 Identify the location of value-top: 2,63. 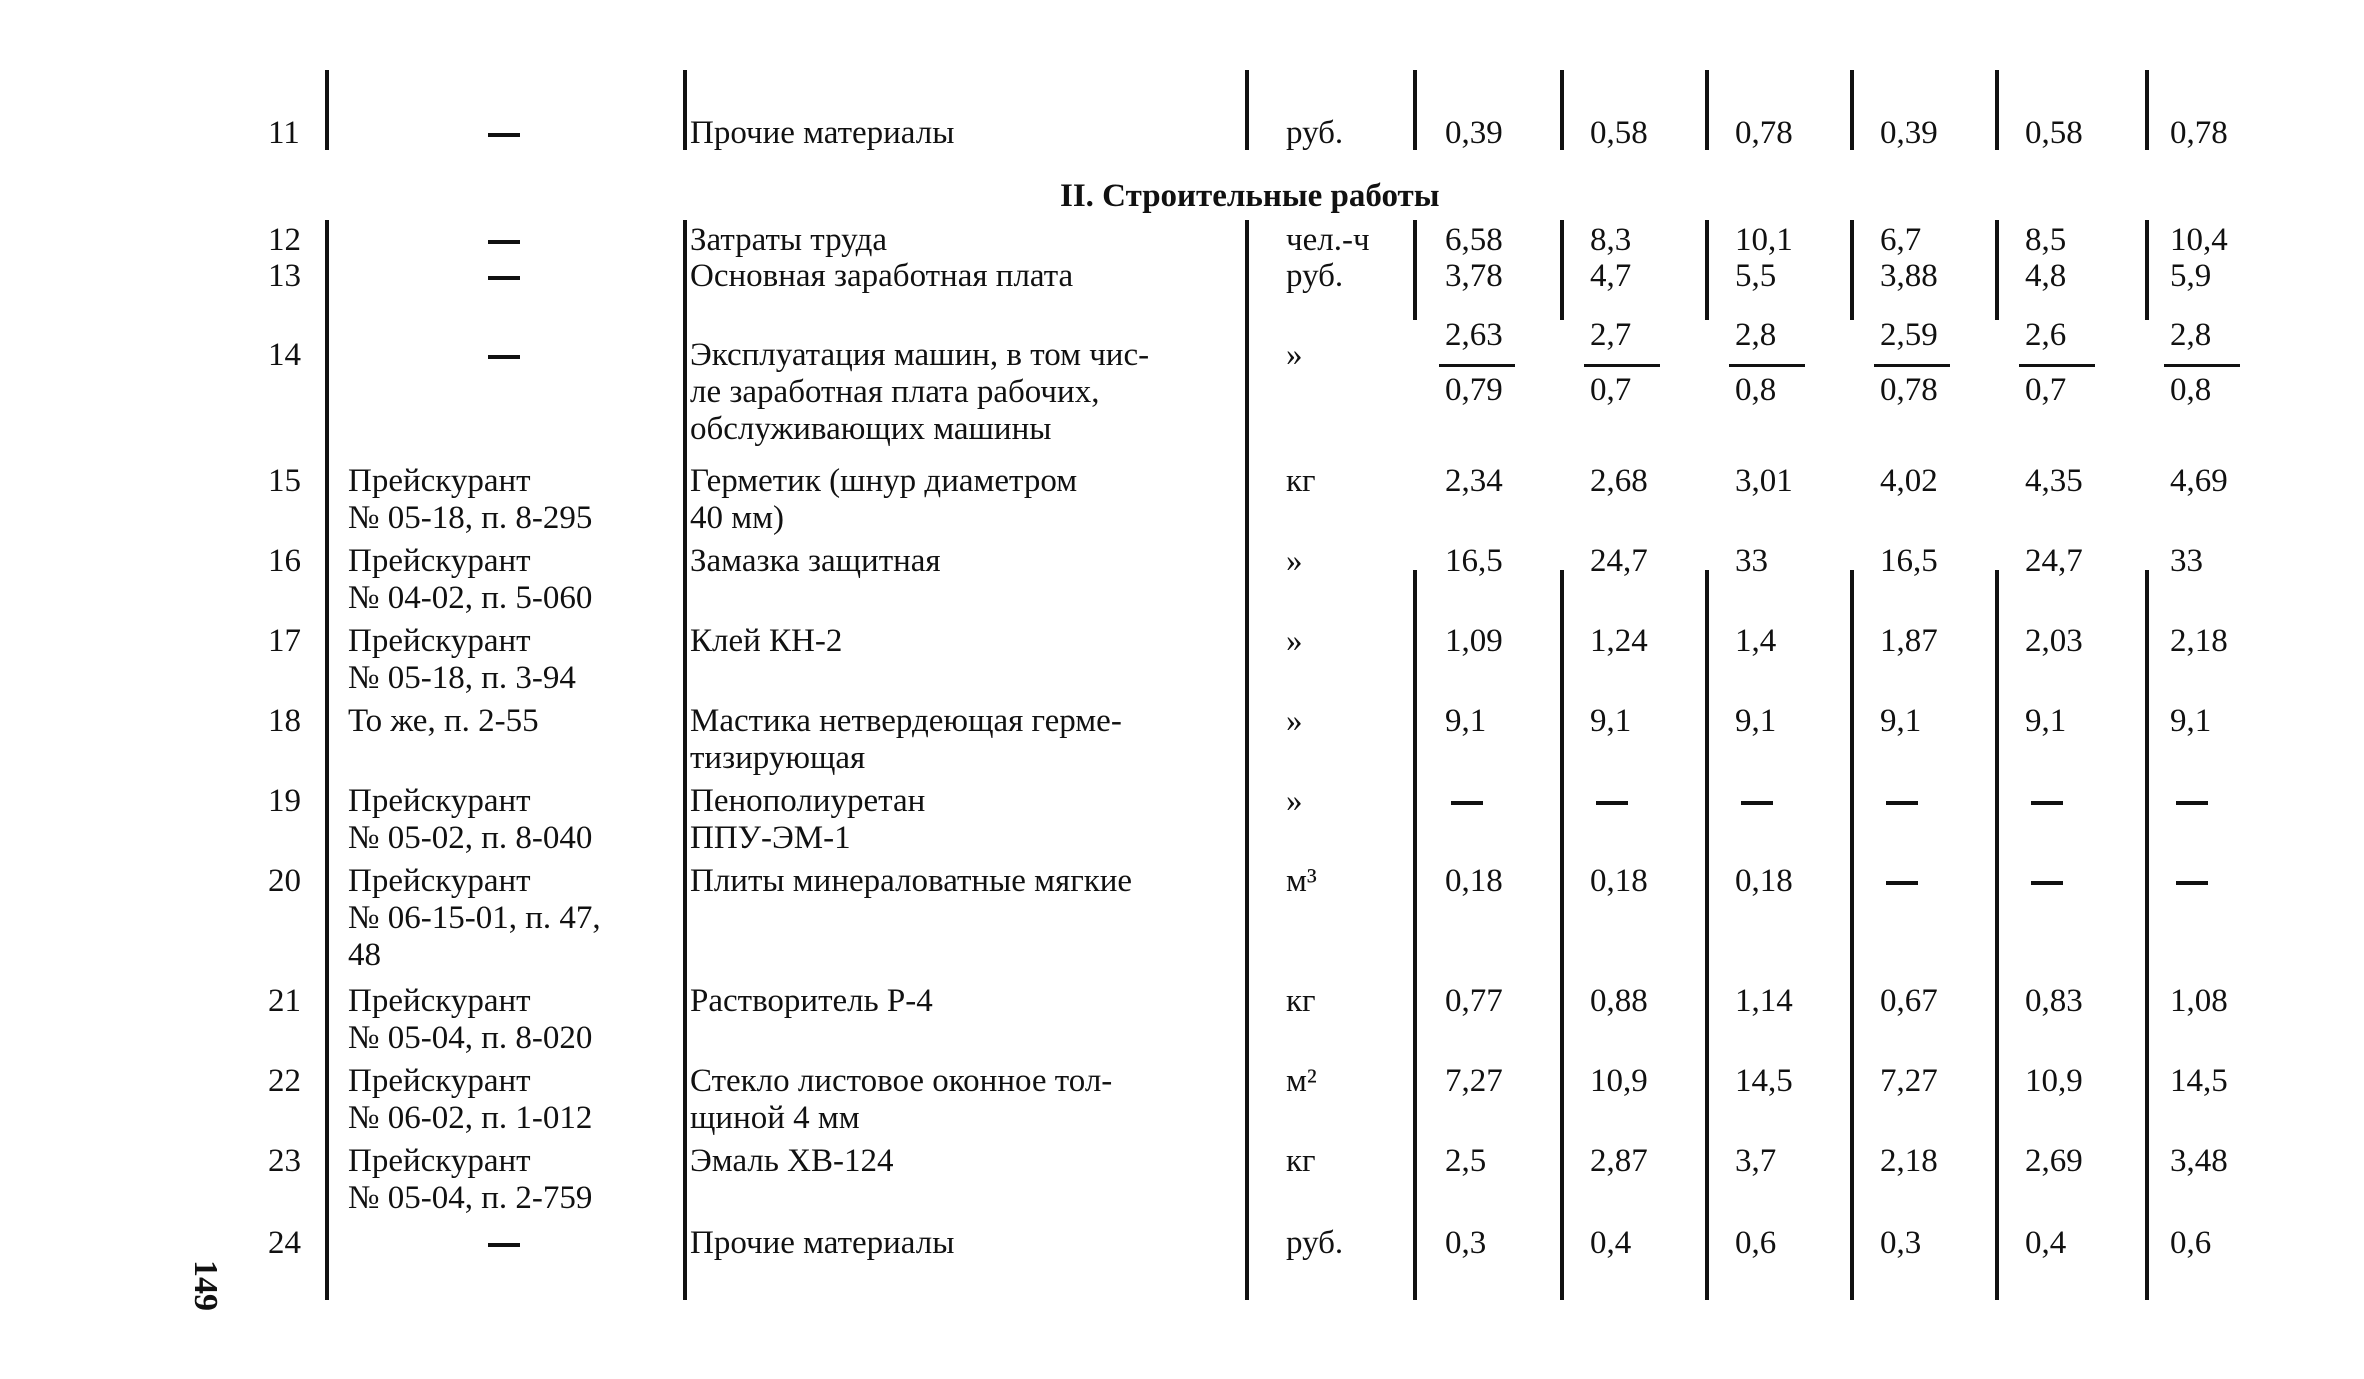
(1474, 335).